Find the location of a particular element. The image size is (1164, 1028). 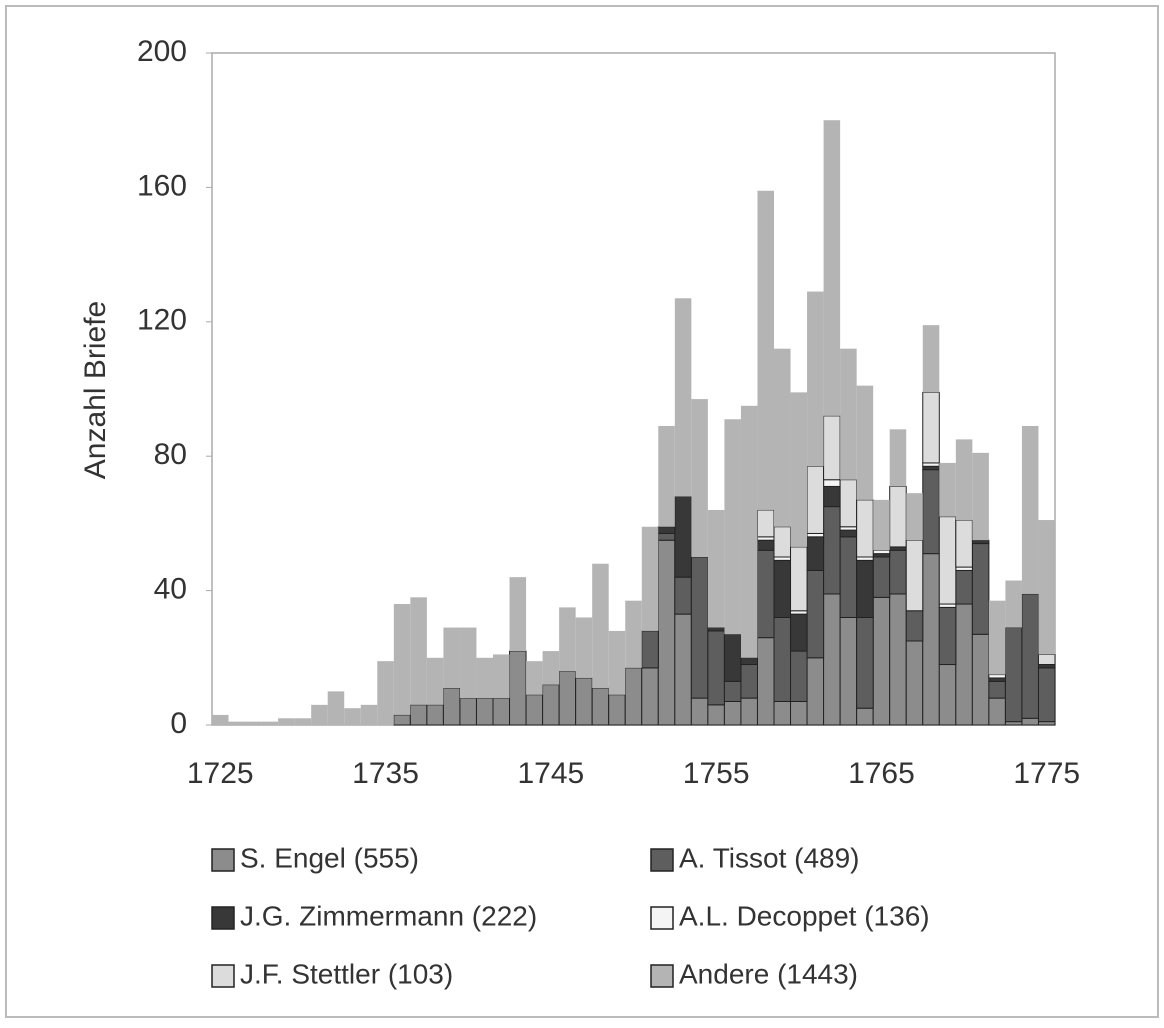

legend-label: Andere (1443) is located at coordinates (768, 973).